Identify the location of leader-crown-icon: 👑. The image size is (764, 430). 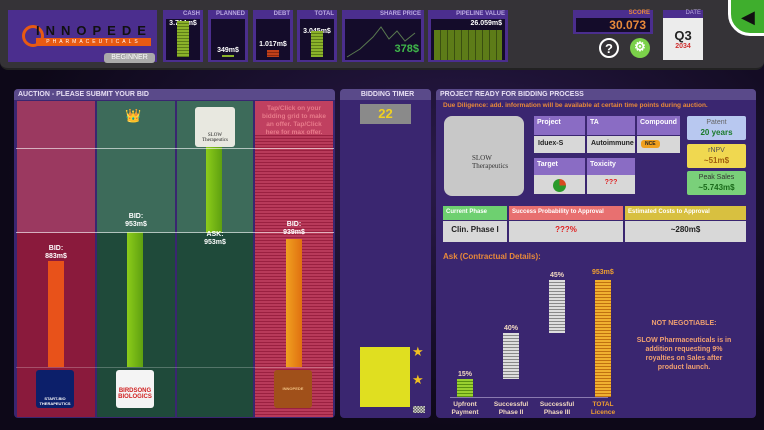
(133, 115).